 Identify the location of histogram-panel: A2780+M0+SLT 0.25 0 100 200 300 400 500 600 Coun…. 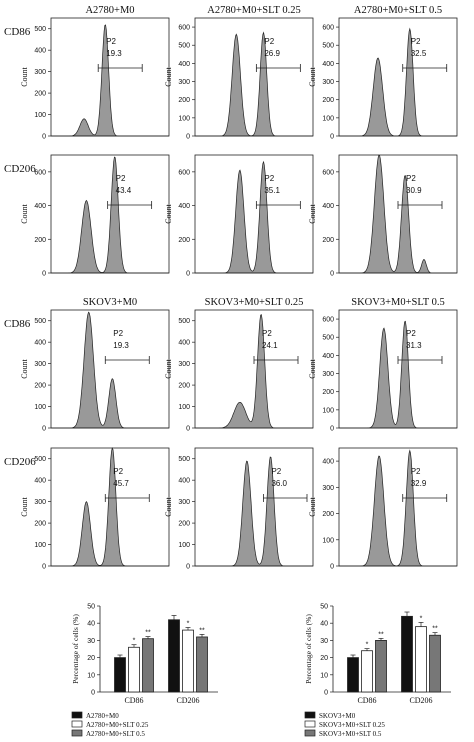
(239, 73).